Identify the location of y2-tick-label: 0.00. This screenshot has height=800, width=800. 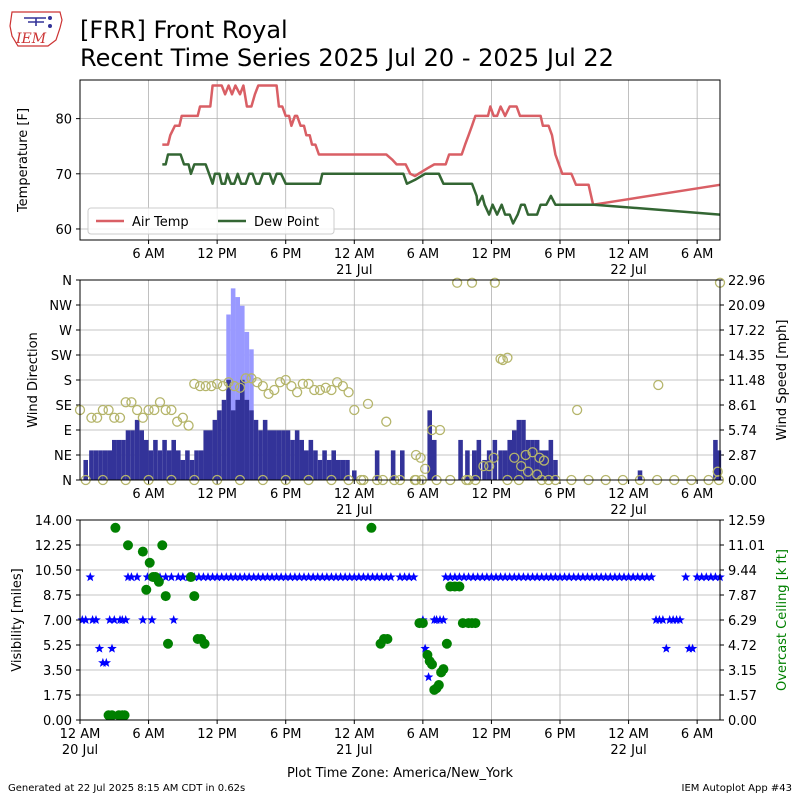
(742, 721).